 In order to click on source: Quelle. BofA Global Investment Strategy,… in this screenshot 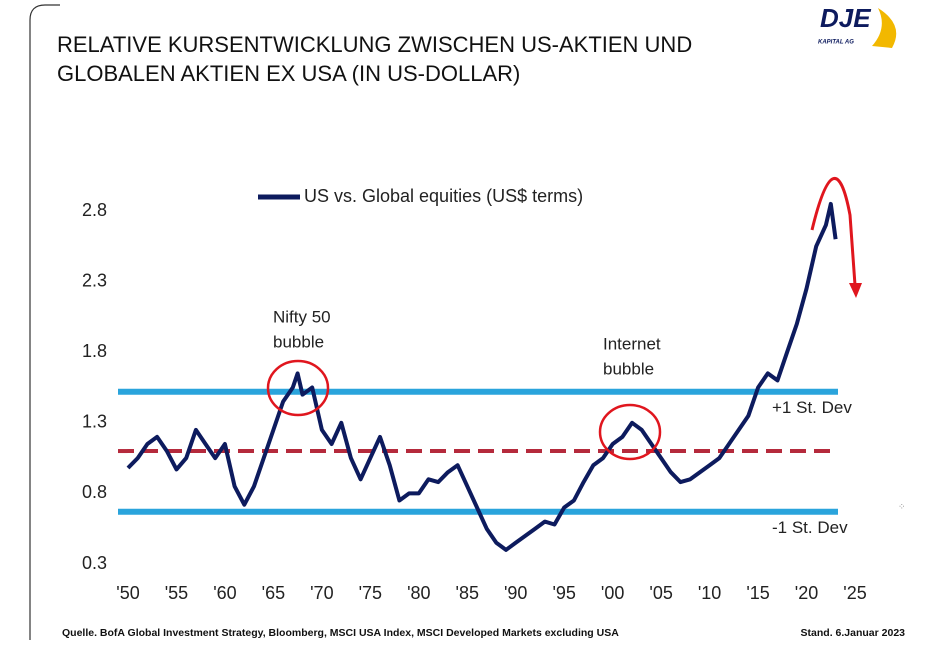, I will do `click(340, 633)`.